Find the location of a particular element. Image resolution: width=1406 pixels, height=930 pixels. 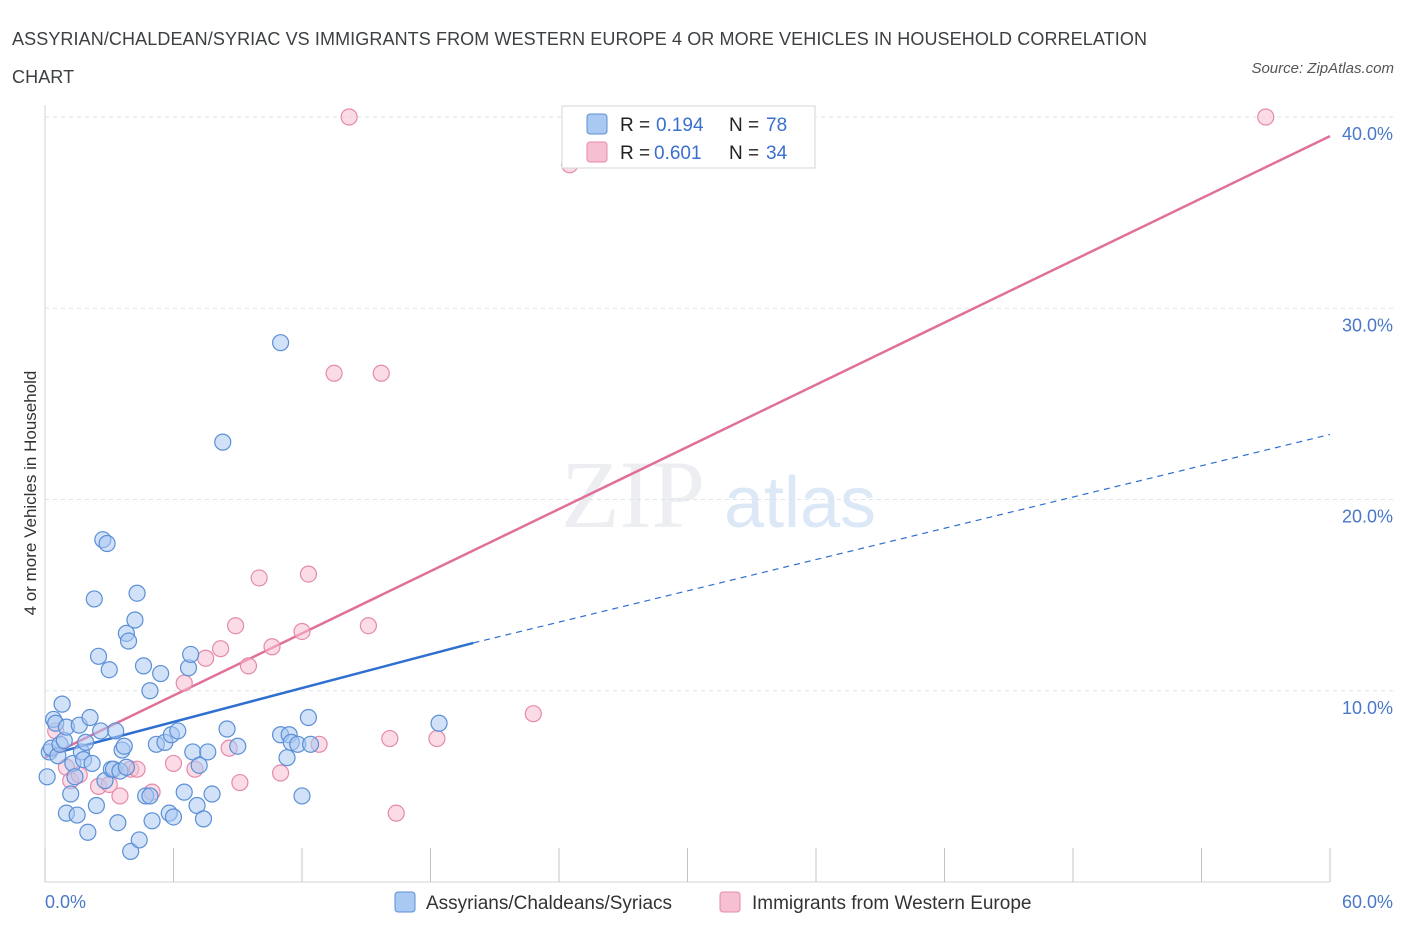

y-tick-label: 20.0% is located at coordinates (1367, 517).